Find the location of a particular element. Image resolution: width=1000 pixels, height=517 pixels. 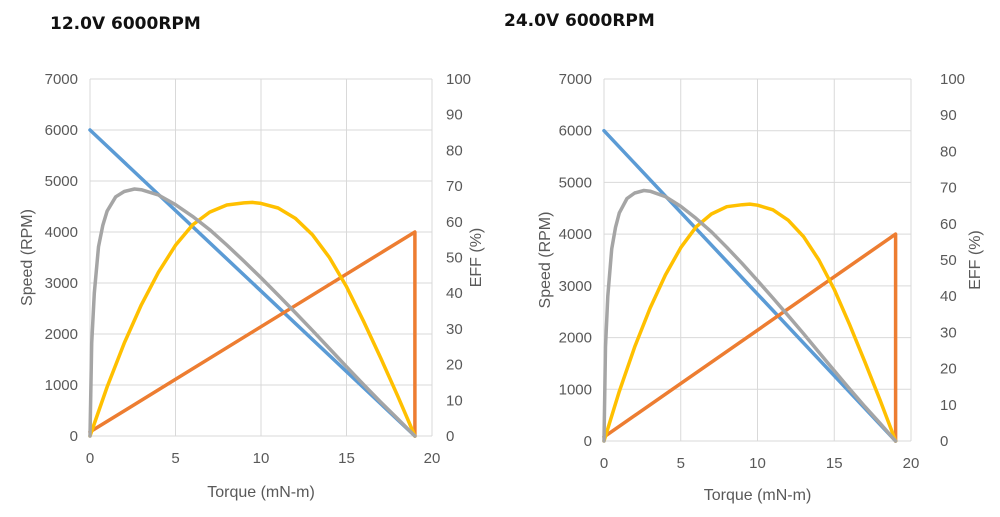

series-line-output is located at coordinates (750, 322).